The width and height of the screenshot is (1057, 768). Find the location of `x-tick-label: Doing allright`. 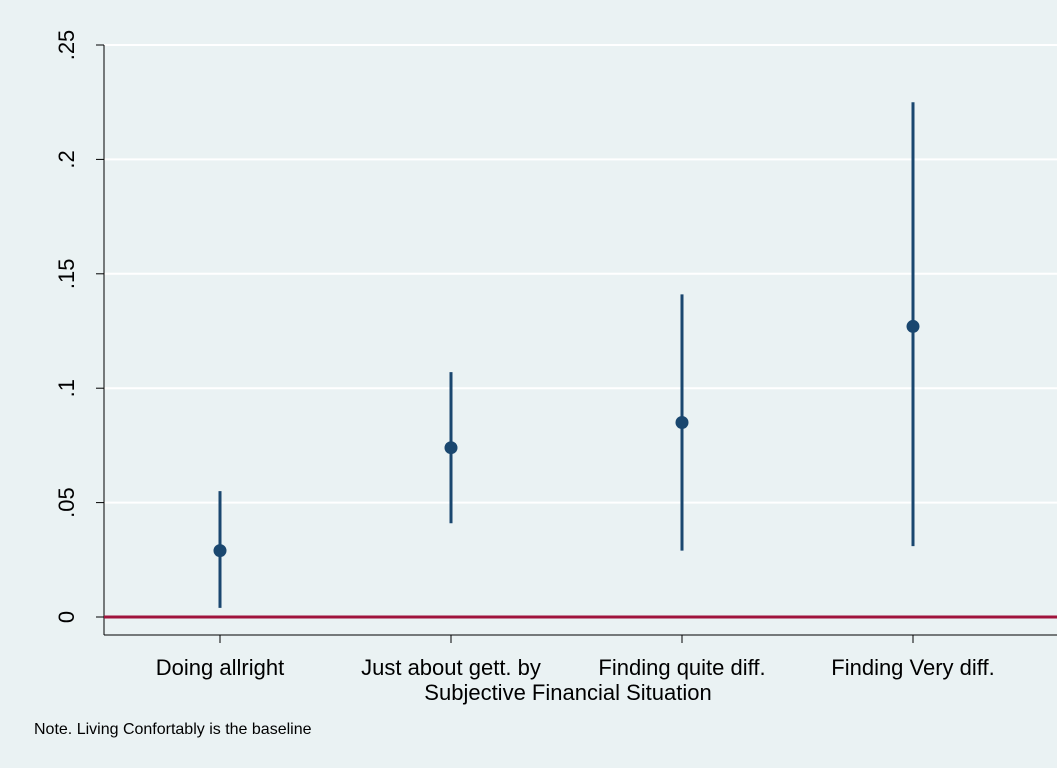

x-tick-label: Doing allright is located at coordinates (220, 667).